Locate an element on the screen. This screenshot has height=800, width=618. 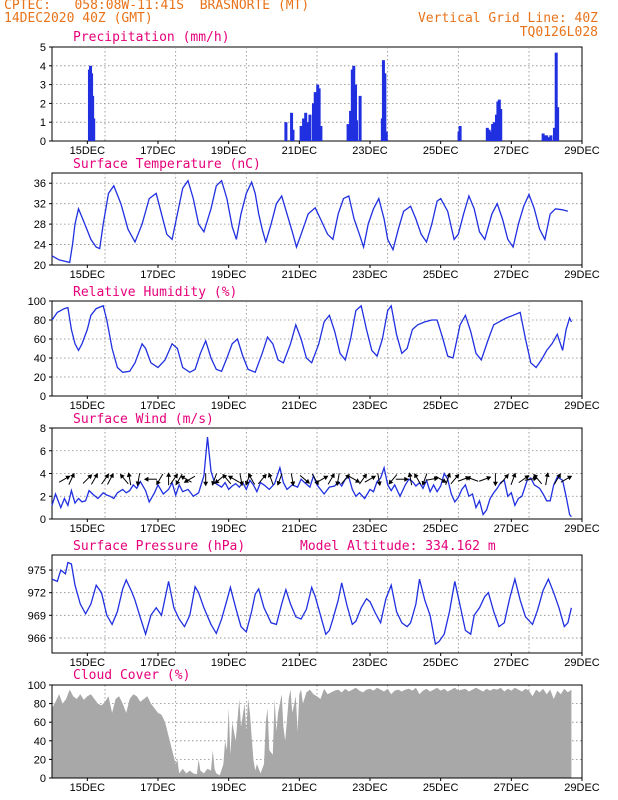
y-tick-label: 60 is located at coordinates (40, 340).